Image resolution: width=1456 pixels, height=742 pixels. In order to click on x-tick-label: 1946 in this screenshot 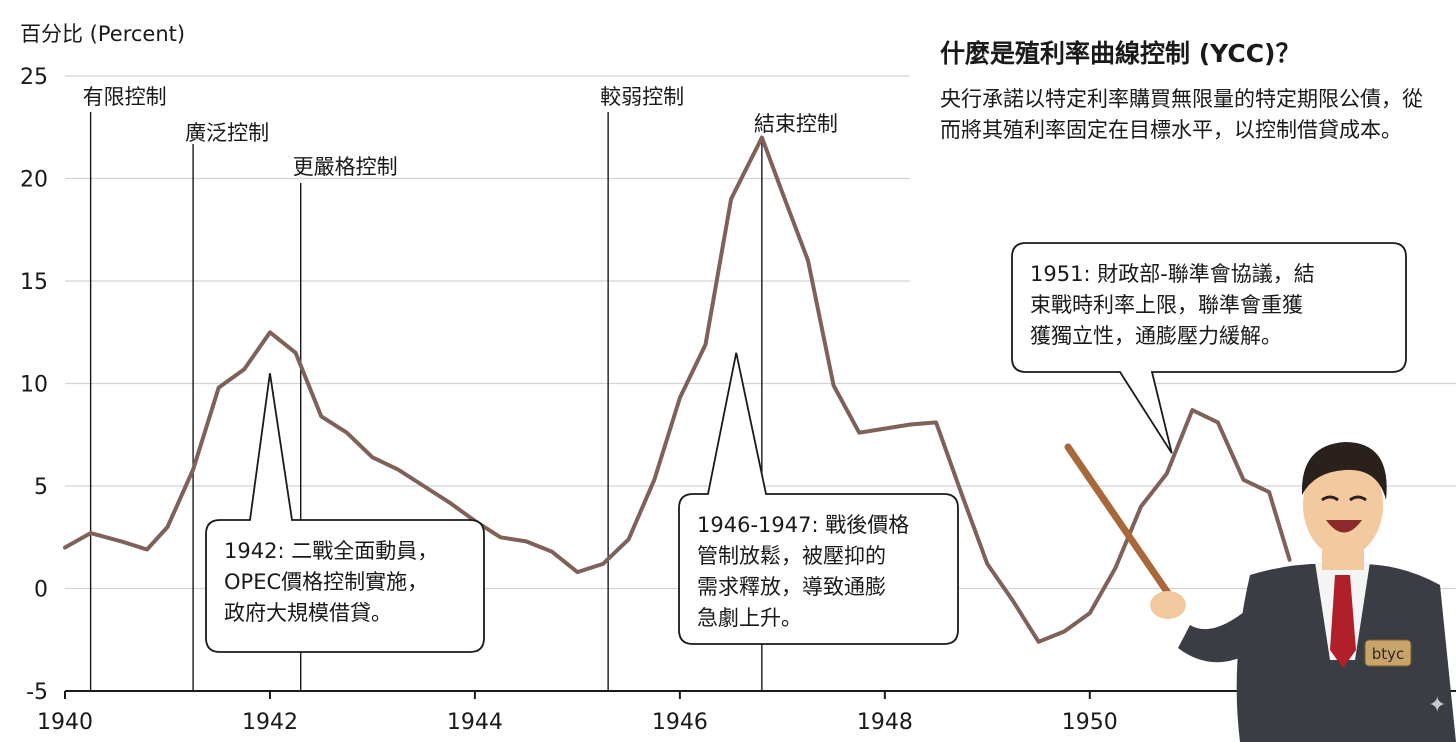, I will do `click(680, 722)`.